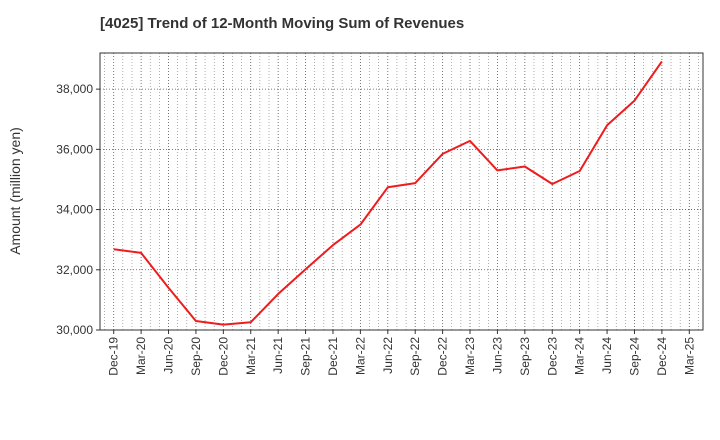 The width and height of the screenshot is (720, 440). I want to click on x-tick-label: Mar-21, so click(251, 356).